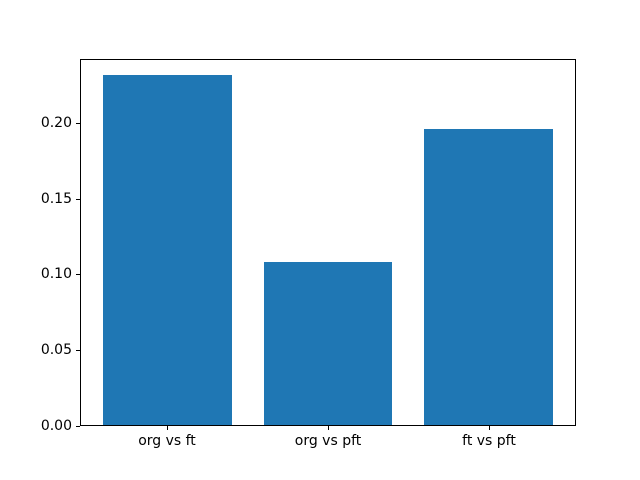 The image size is (640, 480). Describe the element at coordinates (328, 343) in the screenshot. I see `bar-org-vs-pft` at that location.